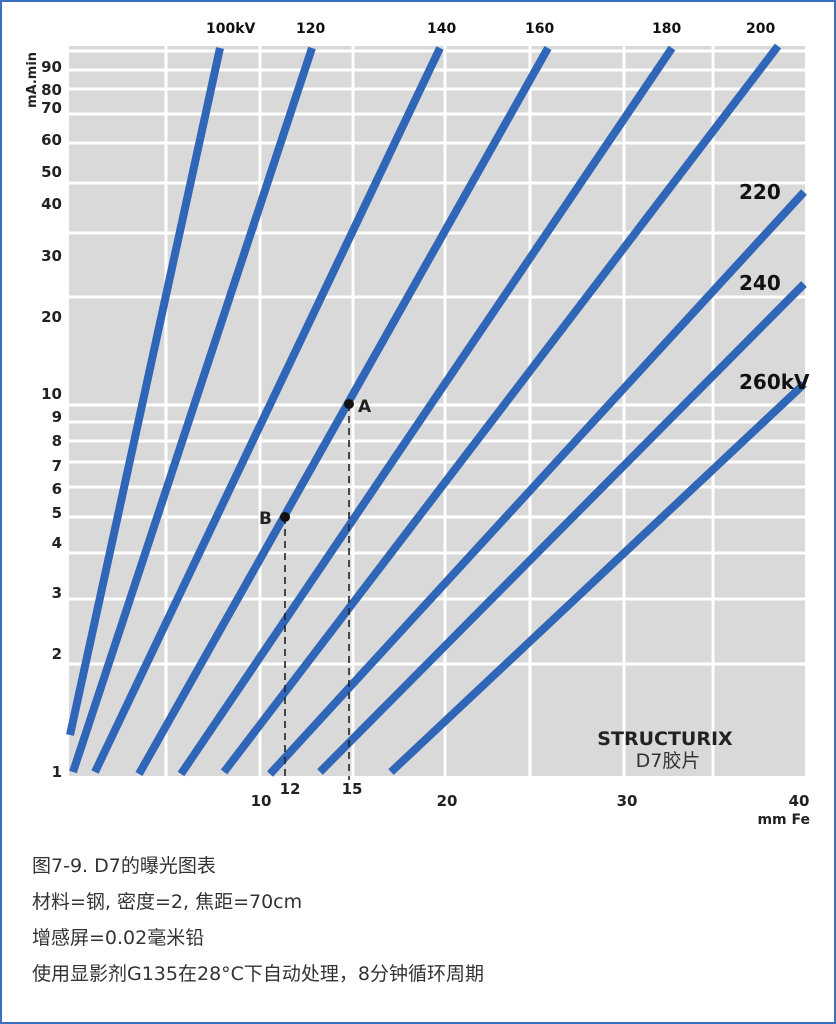 The height and width of the screenshot is (1024, 836). Describe the element at coordinates (57, 543) in the screenshot. I see `svg-text: 4` at that location.